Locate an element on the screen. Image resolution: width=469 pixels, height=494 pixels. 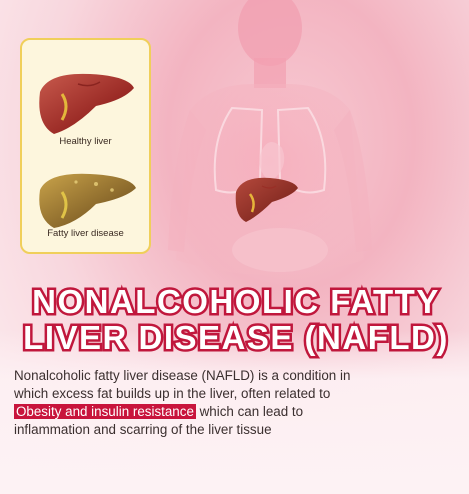
title-line-2: LIVER DISEASE (NAFLD) is located at coordinates (235, 338).